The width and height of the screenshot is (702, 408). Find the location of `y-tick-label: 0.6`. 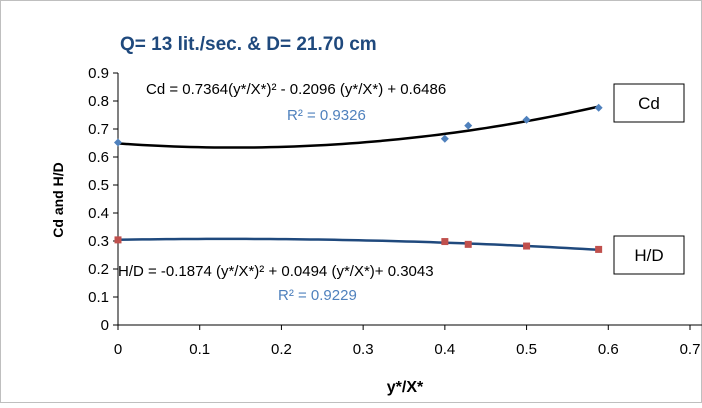

y-tick-label: 0.6 is located at coordinates (98, 157).